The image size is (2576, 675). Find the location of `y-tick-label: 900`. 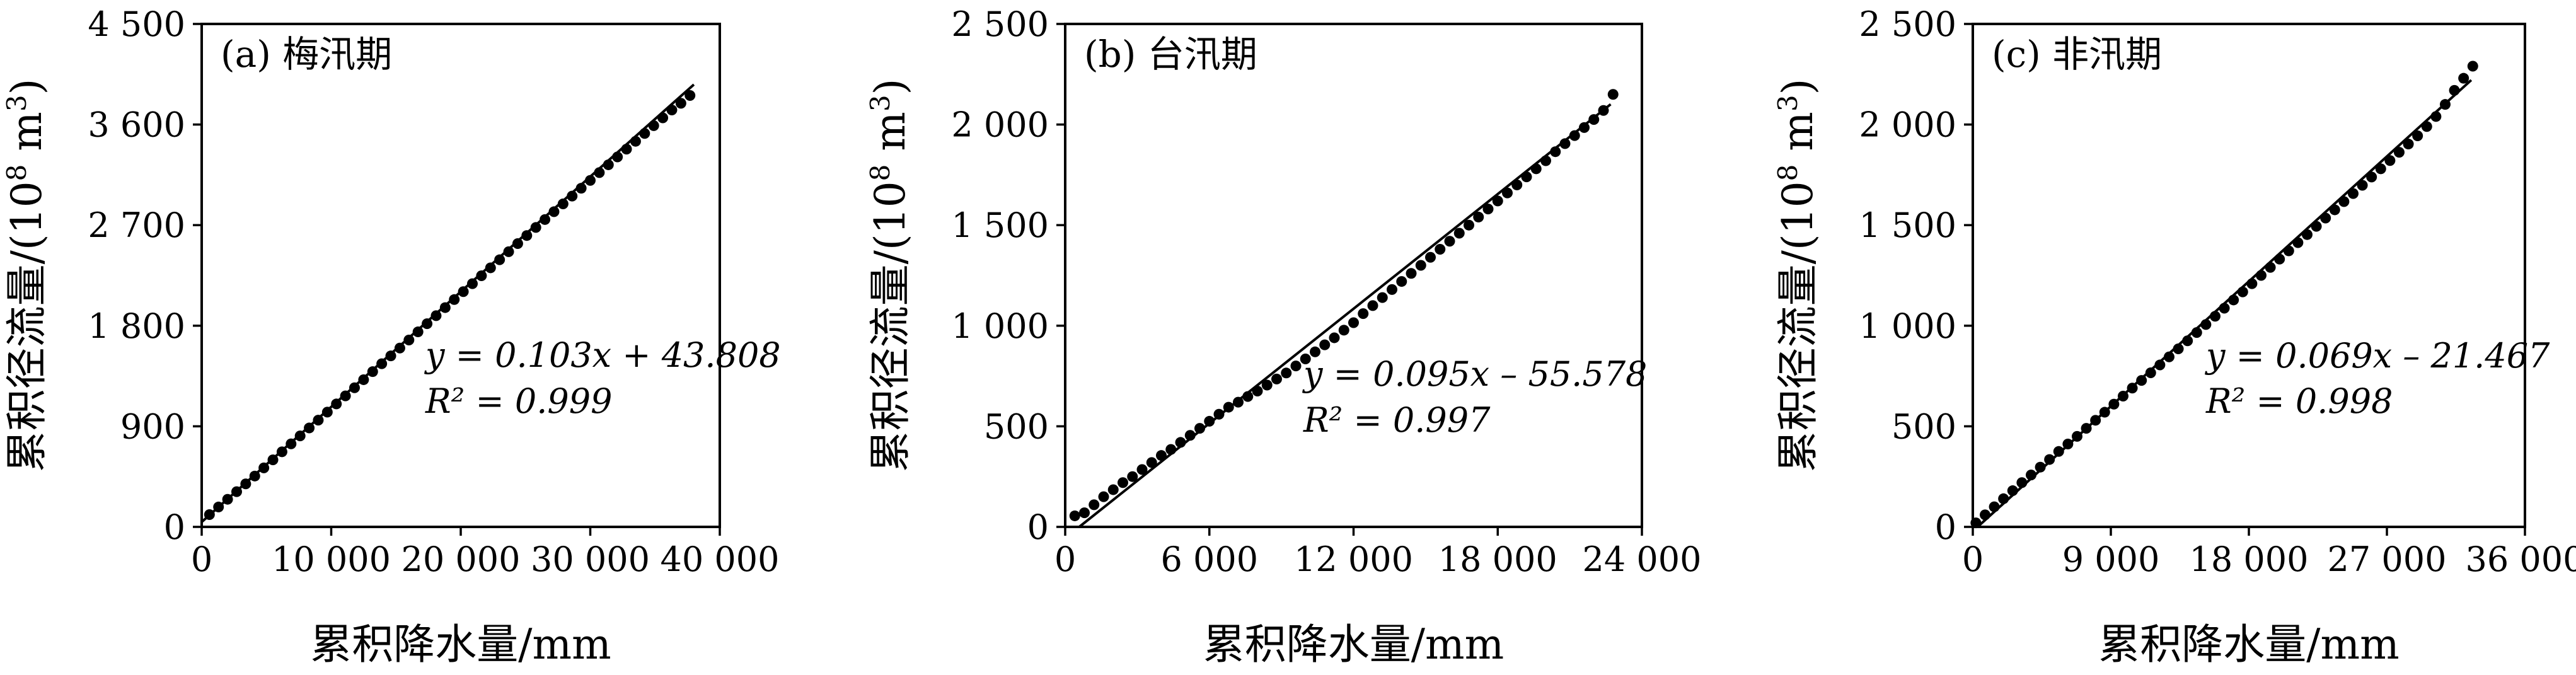

y-tick-label: 900 is located at coordinates (152, 426).